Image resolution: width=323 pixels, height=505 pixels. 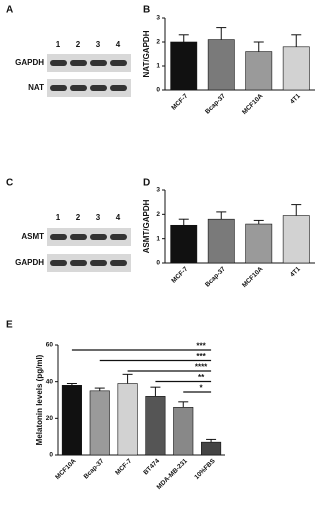 What do you see at coordinates (39, 399) in the screenshot?
I see `y-axis-label: Melatonin levels (pg/ml)` at bounding box center [39, 399].